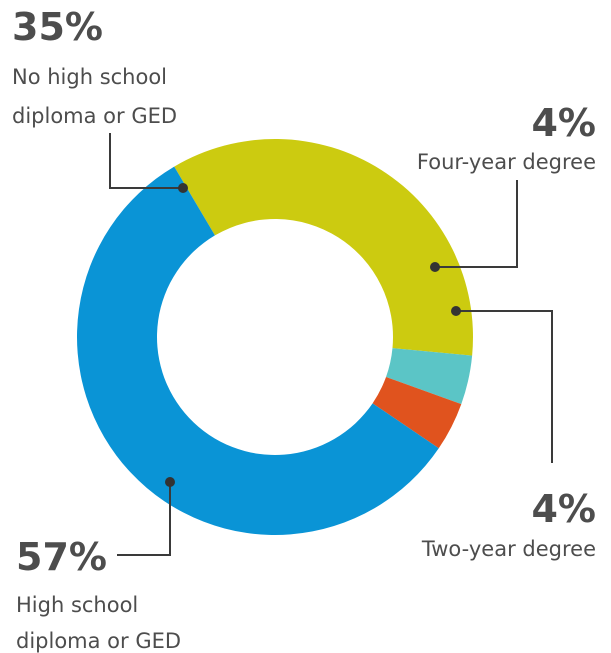 Image resolution: width=611 pixels, height=653 pixels. What do you see at coordinates (94, 116) in the screenshot?
I see `category-label-no-diploma-line2: diploma or GED` at bounding box center [94, 116].